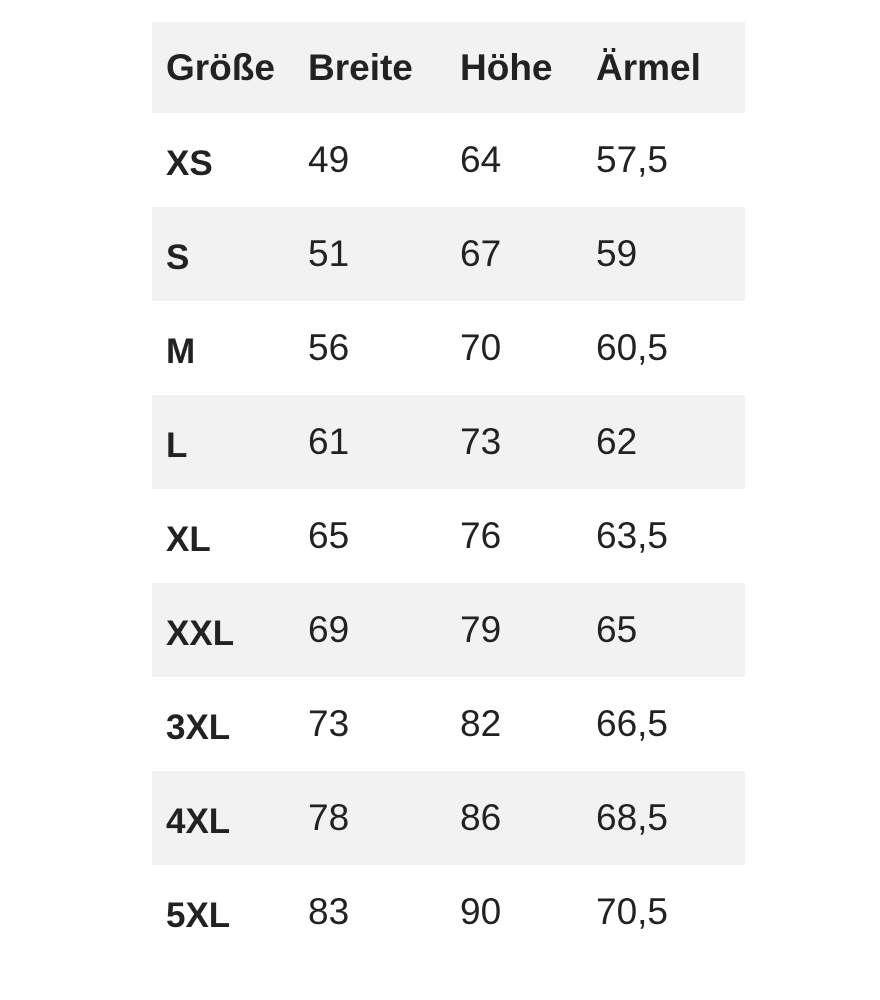 Image resolution: width=880 pixels, height=1000 pixels. I want to click on cell-sleeve: 66,5, so click(632, 723).